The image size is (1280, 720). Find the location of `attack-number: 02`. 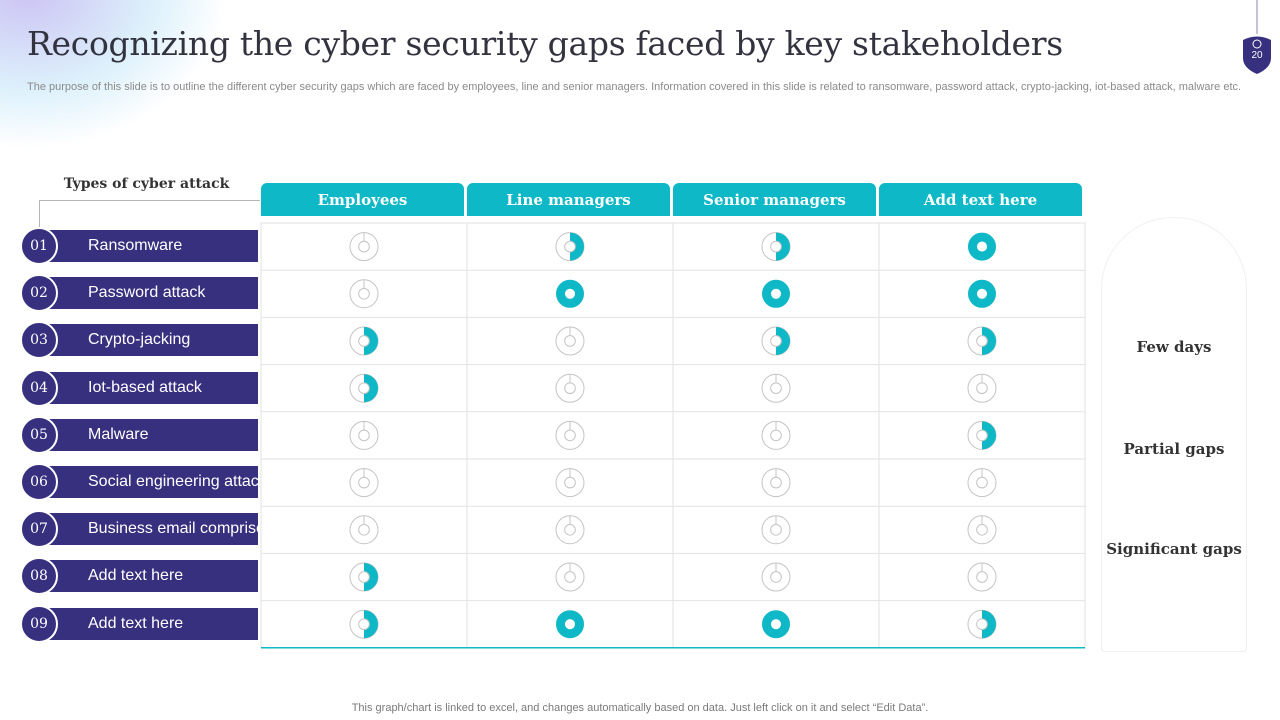

attack-number: 02 is located at coordinates (39, 293).